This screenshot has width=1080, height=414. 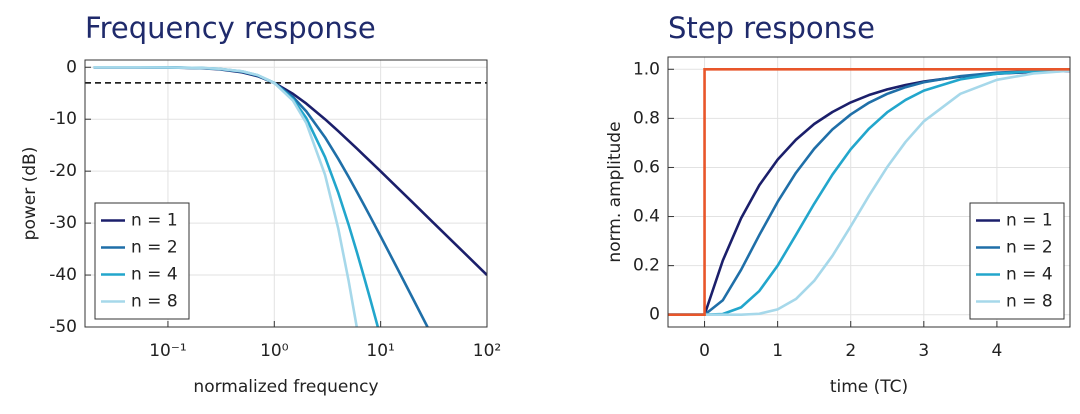 What do you see at coordinates (771, 28) in the screenshot?
I see `chart-title: Step response` at bounding box center [771, 28].